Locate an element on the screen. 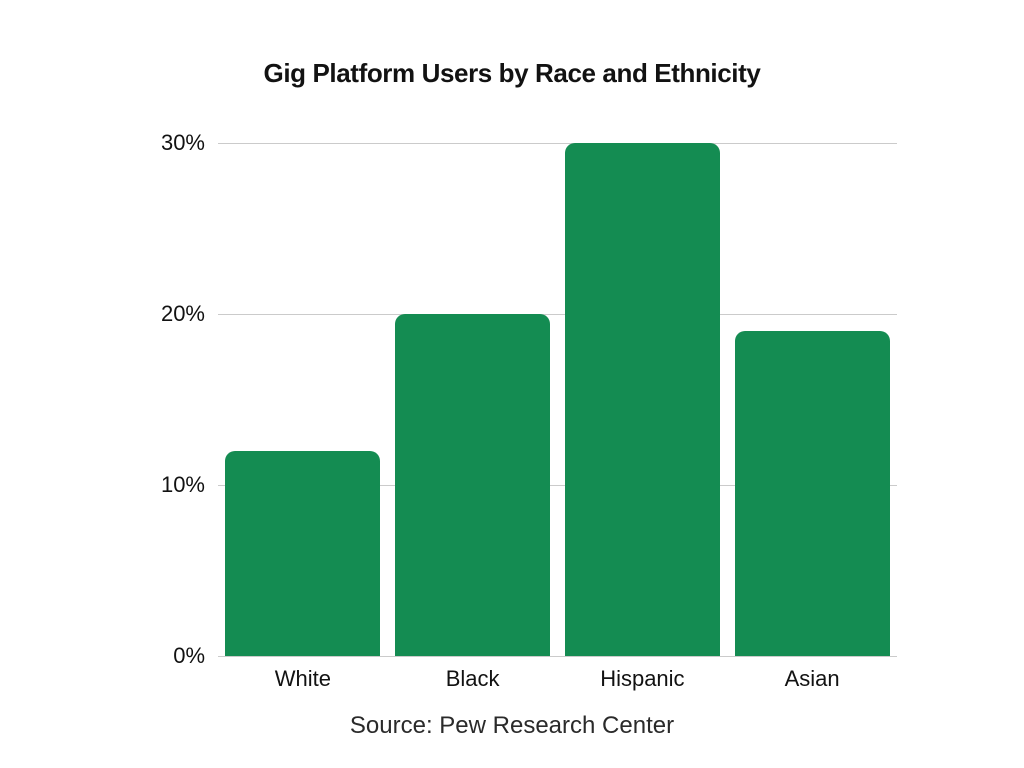 This screenshot has width=1024, height=768. bar-black is located at coordinates (473, 485).